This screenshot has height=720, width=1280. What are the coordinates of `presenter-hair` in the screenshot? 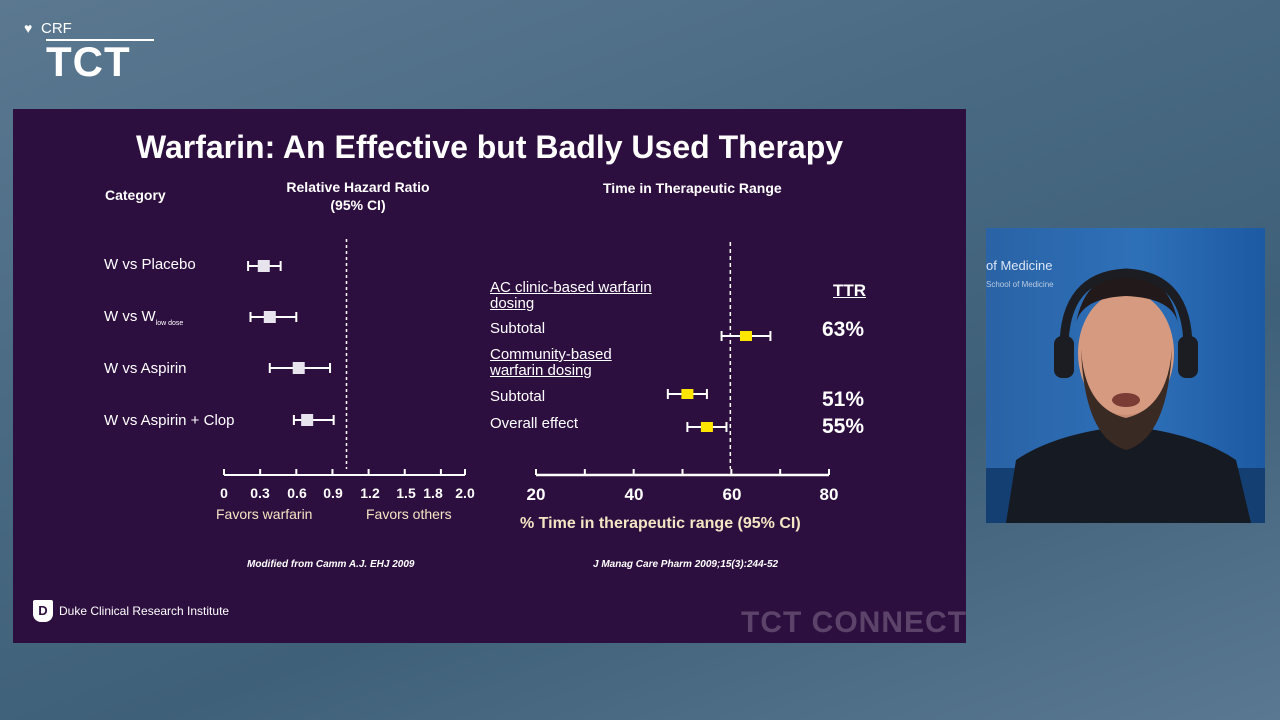 It's located at (1127, 299).